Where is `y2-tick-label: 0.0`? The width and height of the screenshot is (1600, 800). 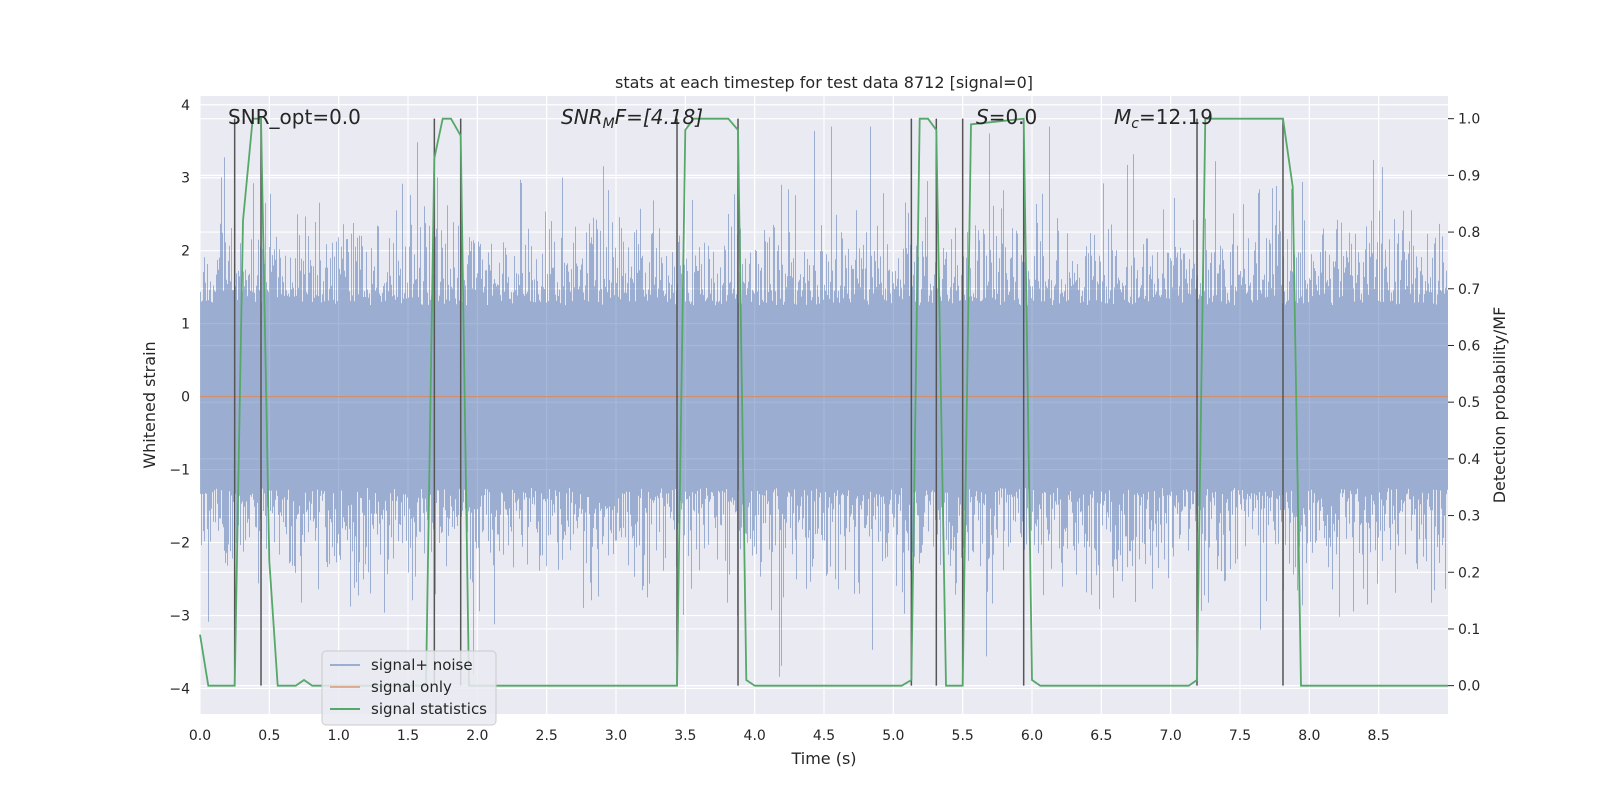 y2-tick-label: 0.0 is located at coordinates (1469, 687).